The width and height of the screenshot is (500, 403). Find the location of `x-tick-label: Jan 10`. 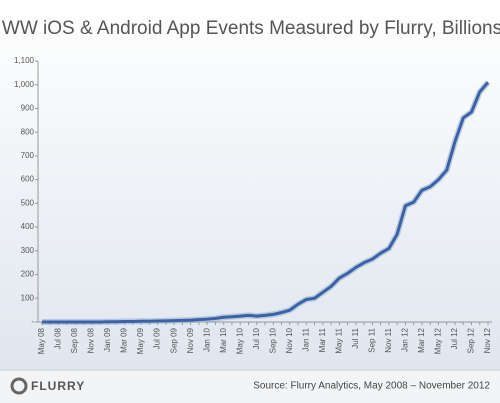

x-tick-label: Jan 10 is located at coordinates (206, 339).